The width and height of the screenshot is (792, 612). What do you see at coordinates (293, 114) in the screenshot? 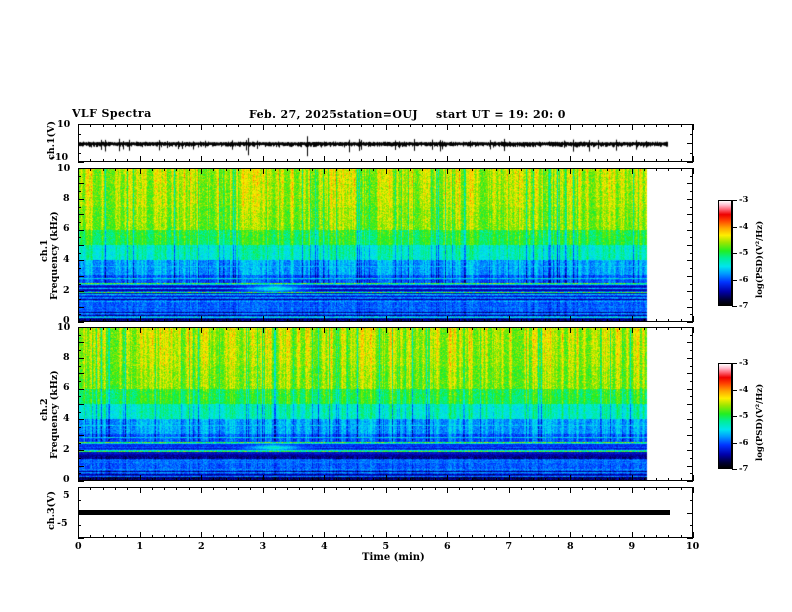
I see `figure-date: Feb. 27, 2025` at bounding box center [293, 114].